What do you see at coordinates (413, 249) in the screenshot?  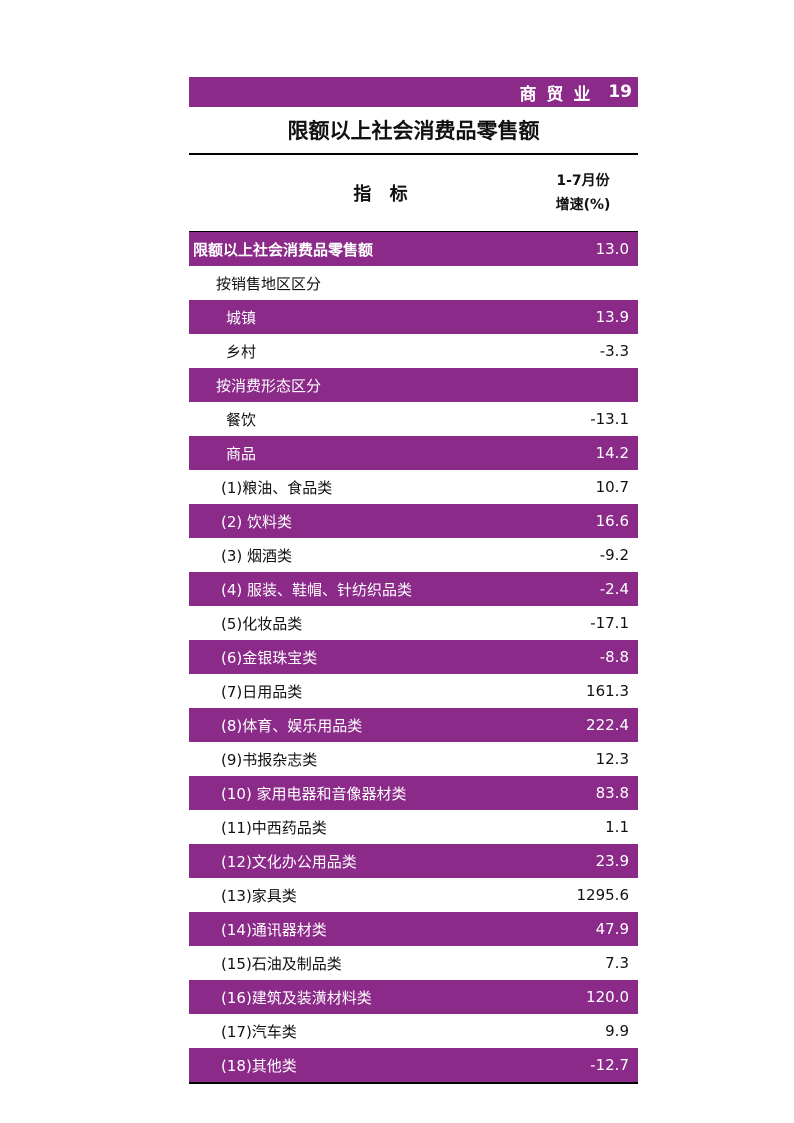 I see `table-row: 限额以上社会消费品零售额 13.0` at bounding box center [413, 249].